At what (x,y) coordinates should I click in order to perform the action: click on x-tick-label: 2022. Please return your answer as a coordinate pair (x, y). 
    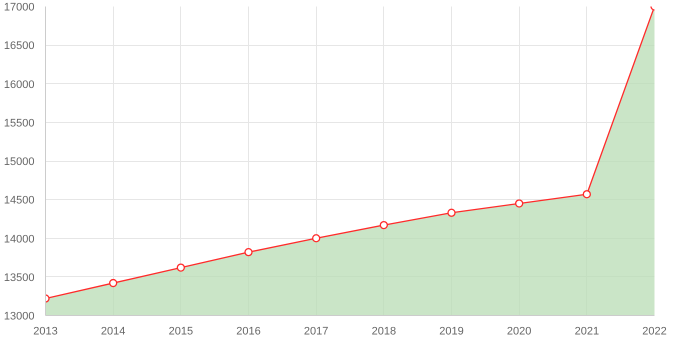
    Looking at the image, I should click on (654, 331).